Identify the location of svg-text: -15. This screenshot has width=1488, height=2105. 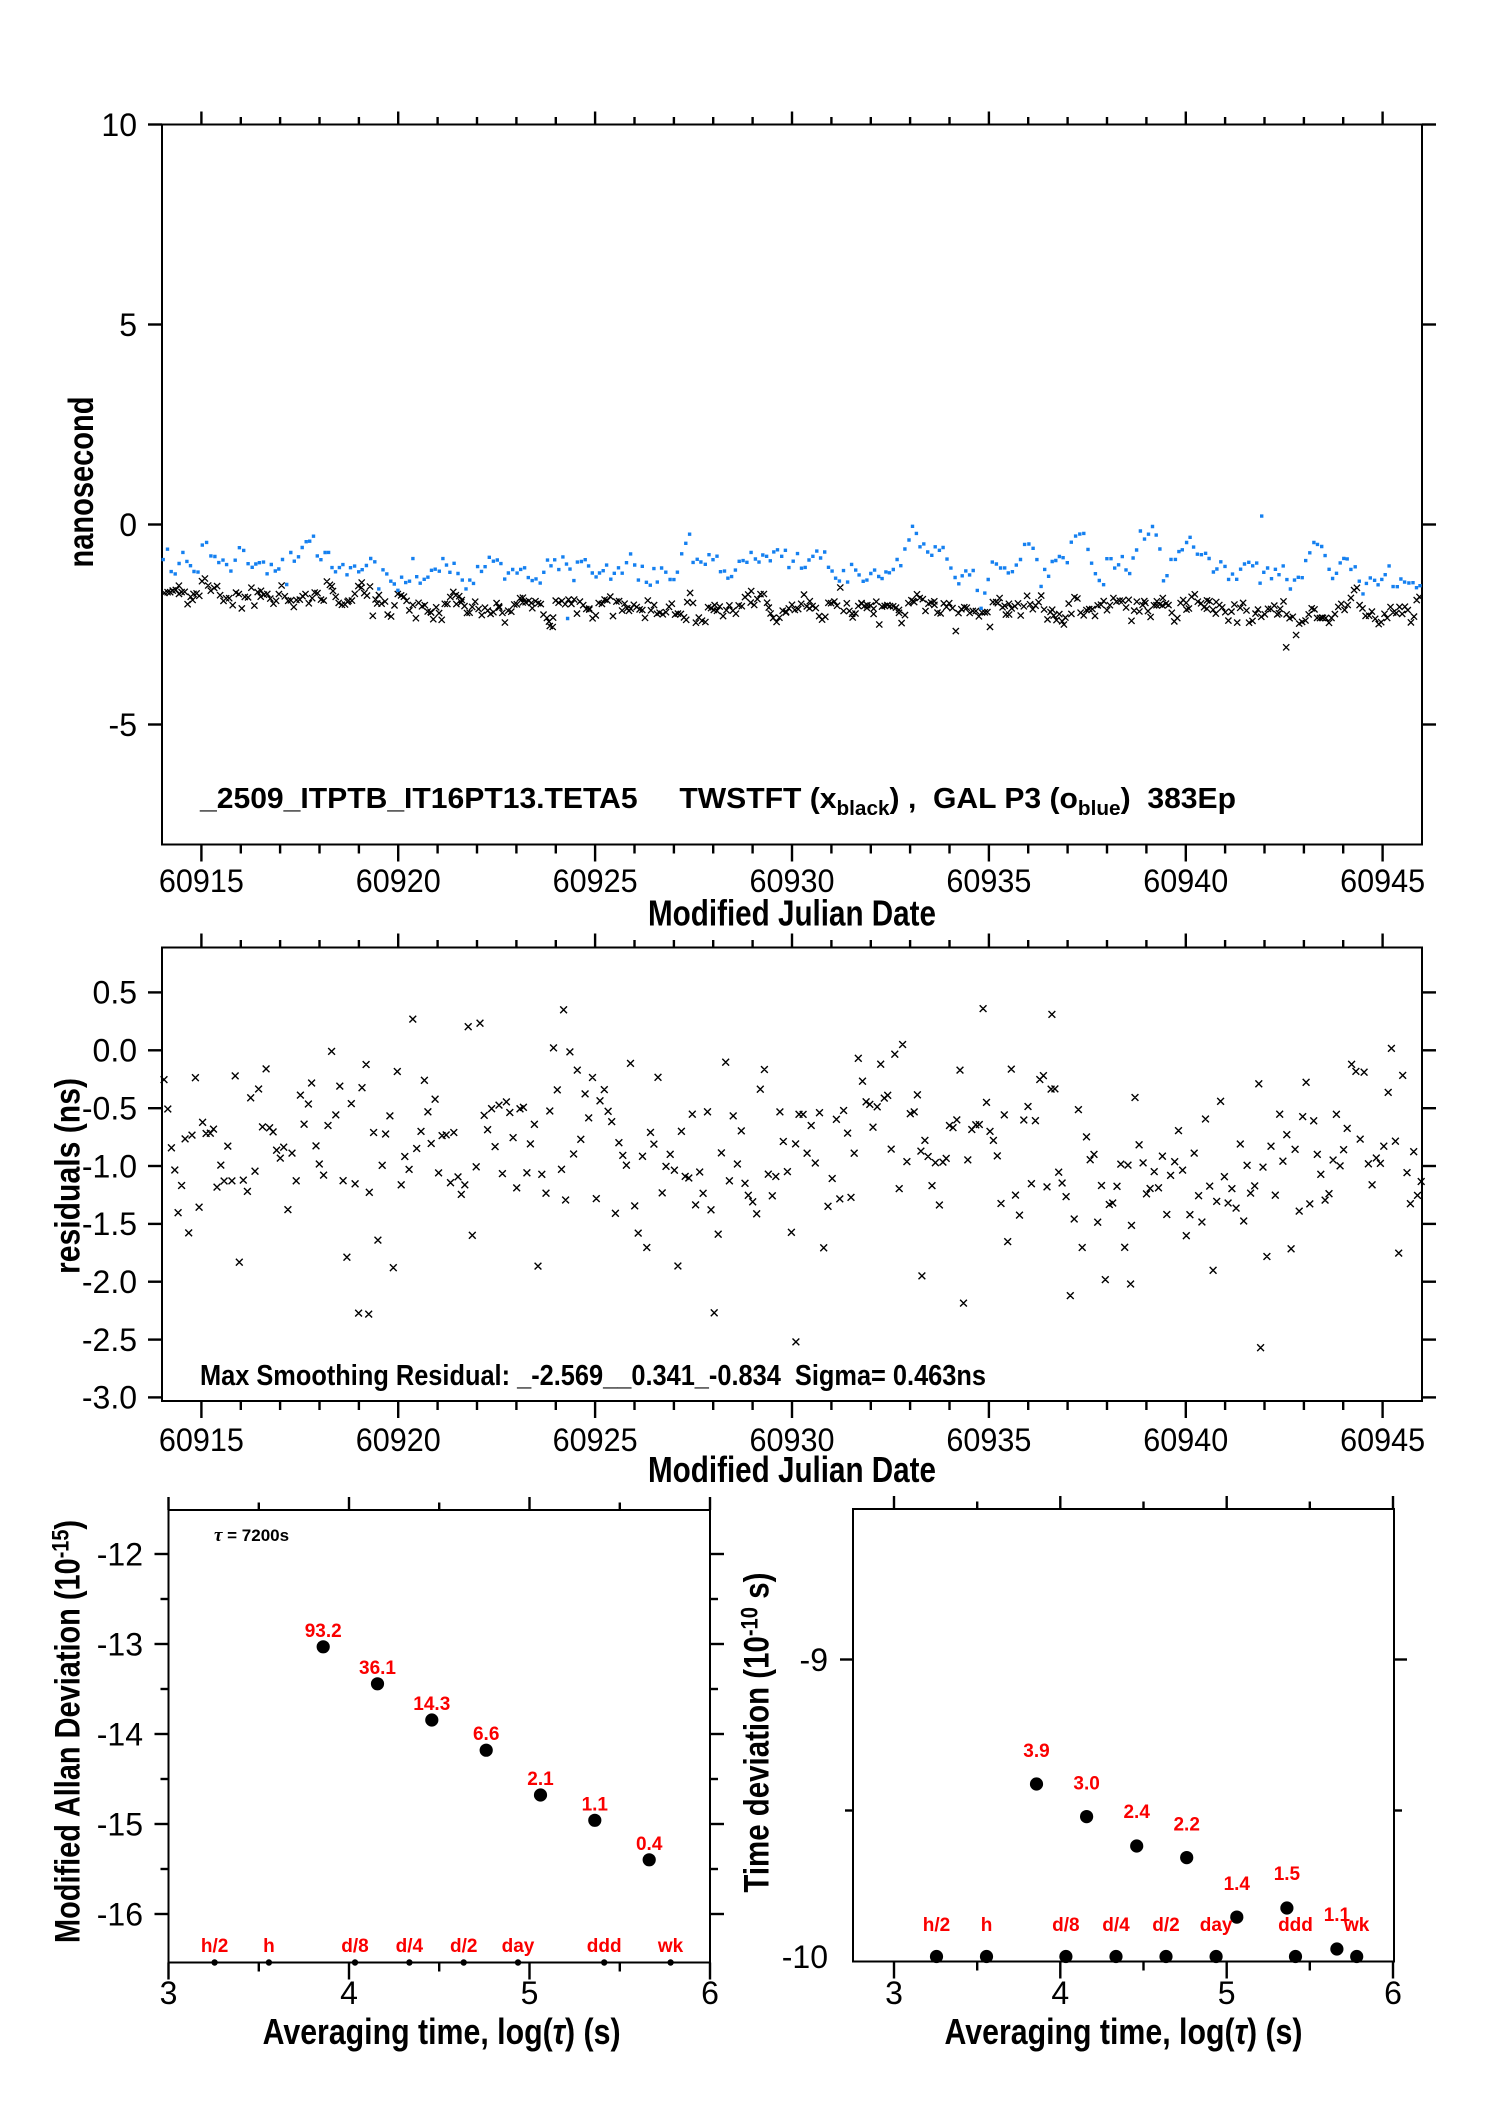
(120, 1824).